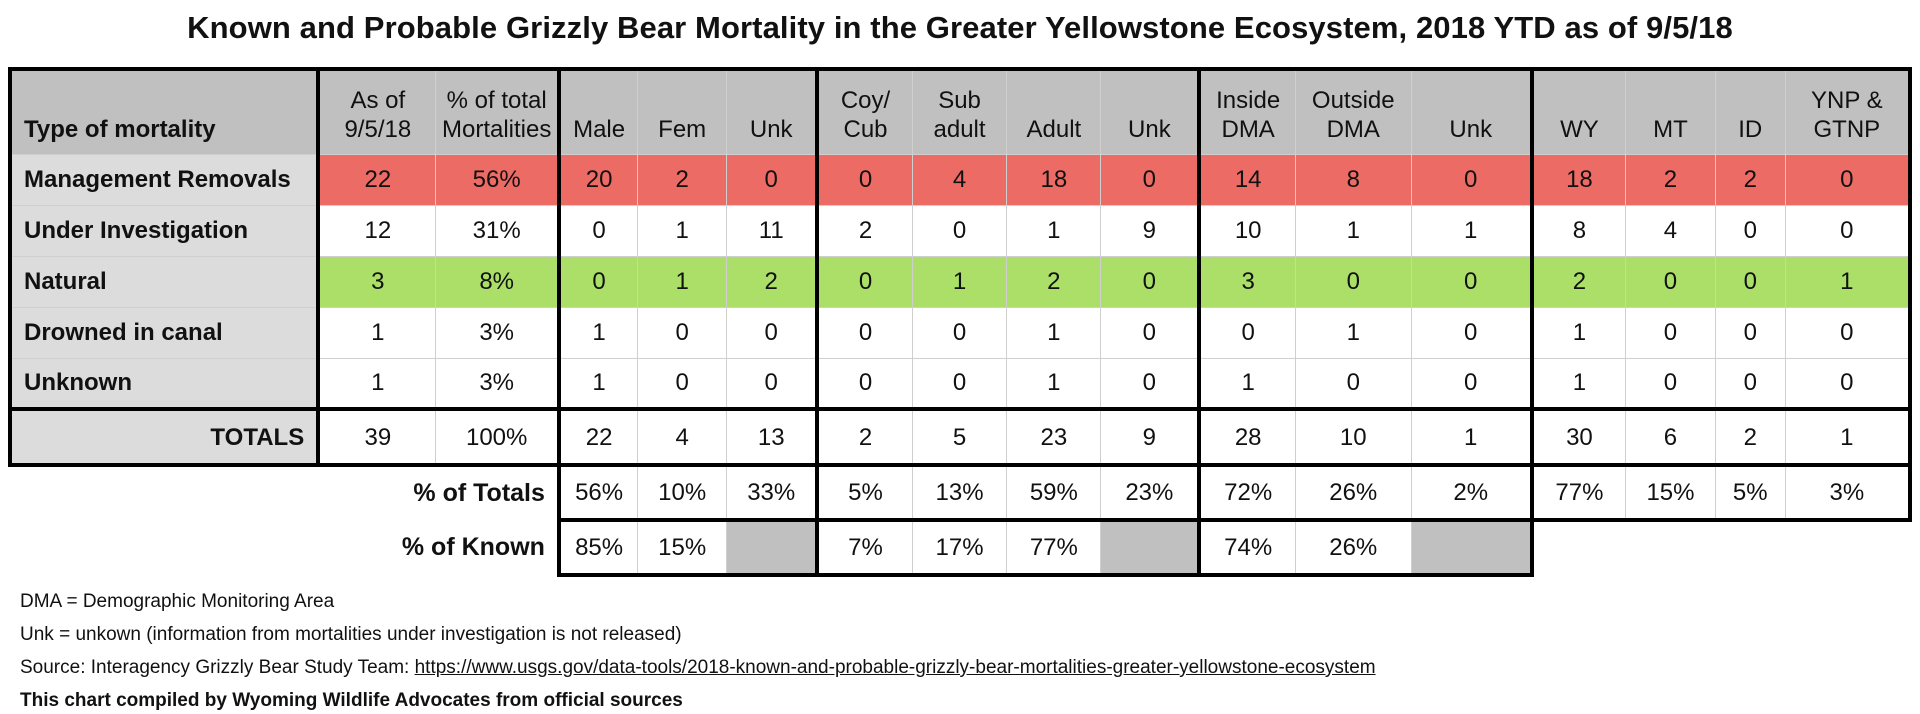 The image size is (1920, 714). What do you see at coordinates (377, 281) in the screenshot?
I see `cell: 3` at bounding box center [377, 281].